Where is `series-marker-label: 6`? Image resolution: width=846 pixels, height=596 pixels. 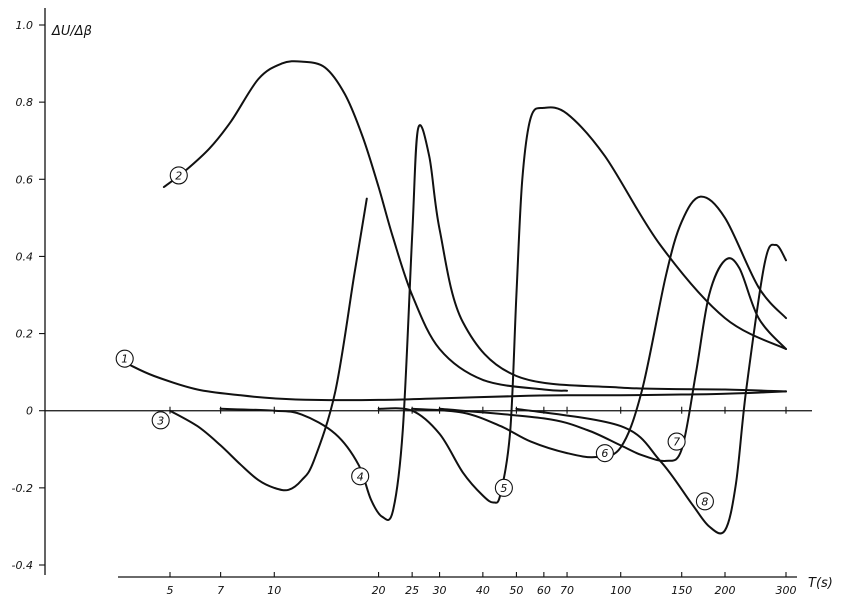 series-marker-label: 6 is located at coordinates (604, 453).